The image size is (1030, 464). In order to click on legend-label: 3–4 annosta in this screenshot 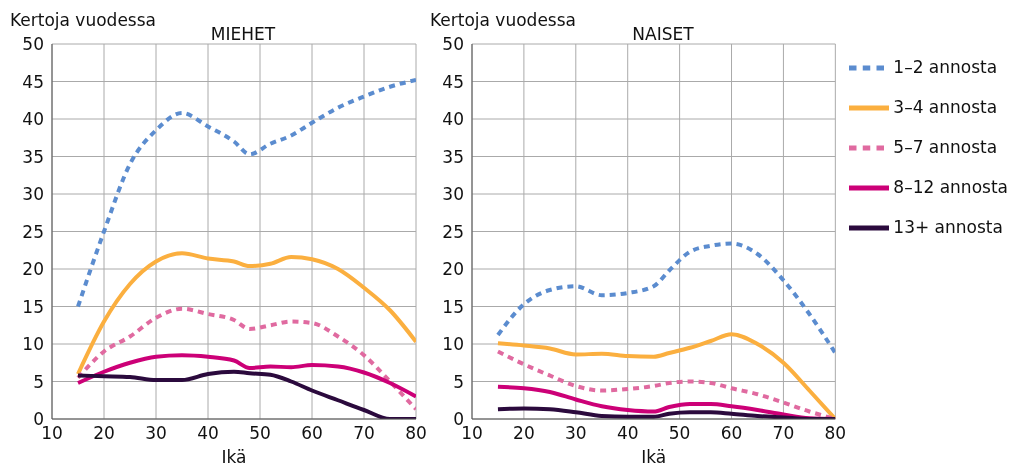, I will do `click(945, 107)`.